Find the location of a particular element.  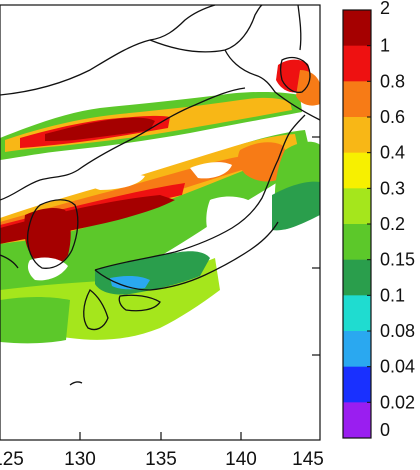

colorbar-label: 0.4 is located at coordinates (392, 153).